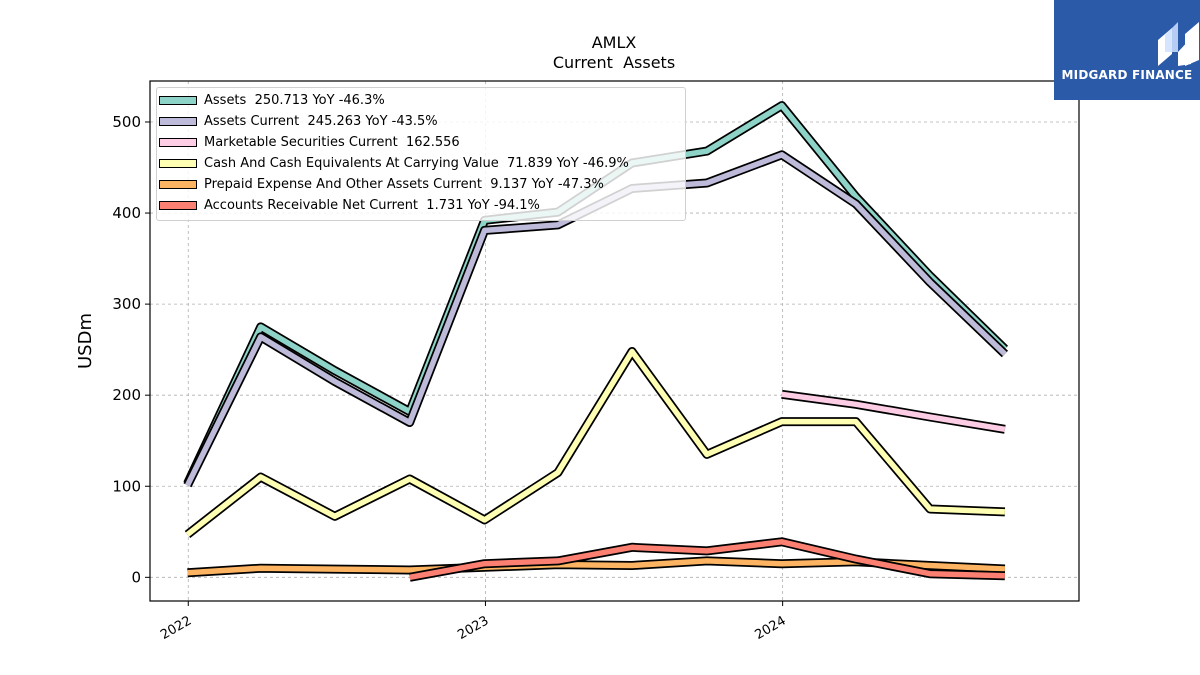 The image size is (1200, 675). What do you see at coordinates (294, 100) in the screenshot?
I see `legend-label: Assets 250.713 YoY -46.3%` at bounding box center [294, 100].